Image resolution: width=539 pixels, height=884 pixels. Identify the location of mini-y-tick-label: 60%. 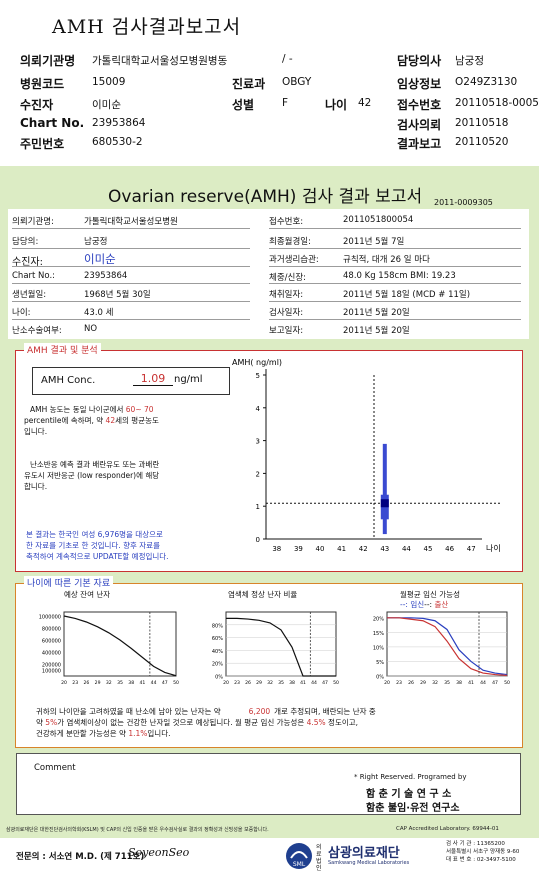
(217, 639).